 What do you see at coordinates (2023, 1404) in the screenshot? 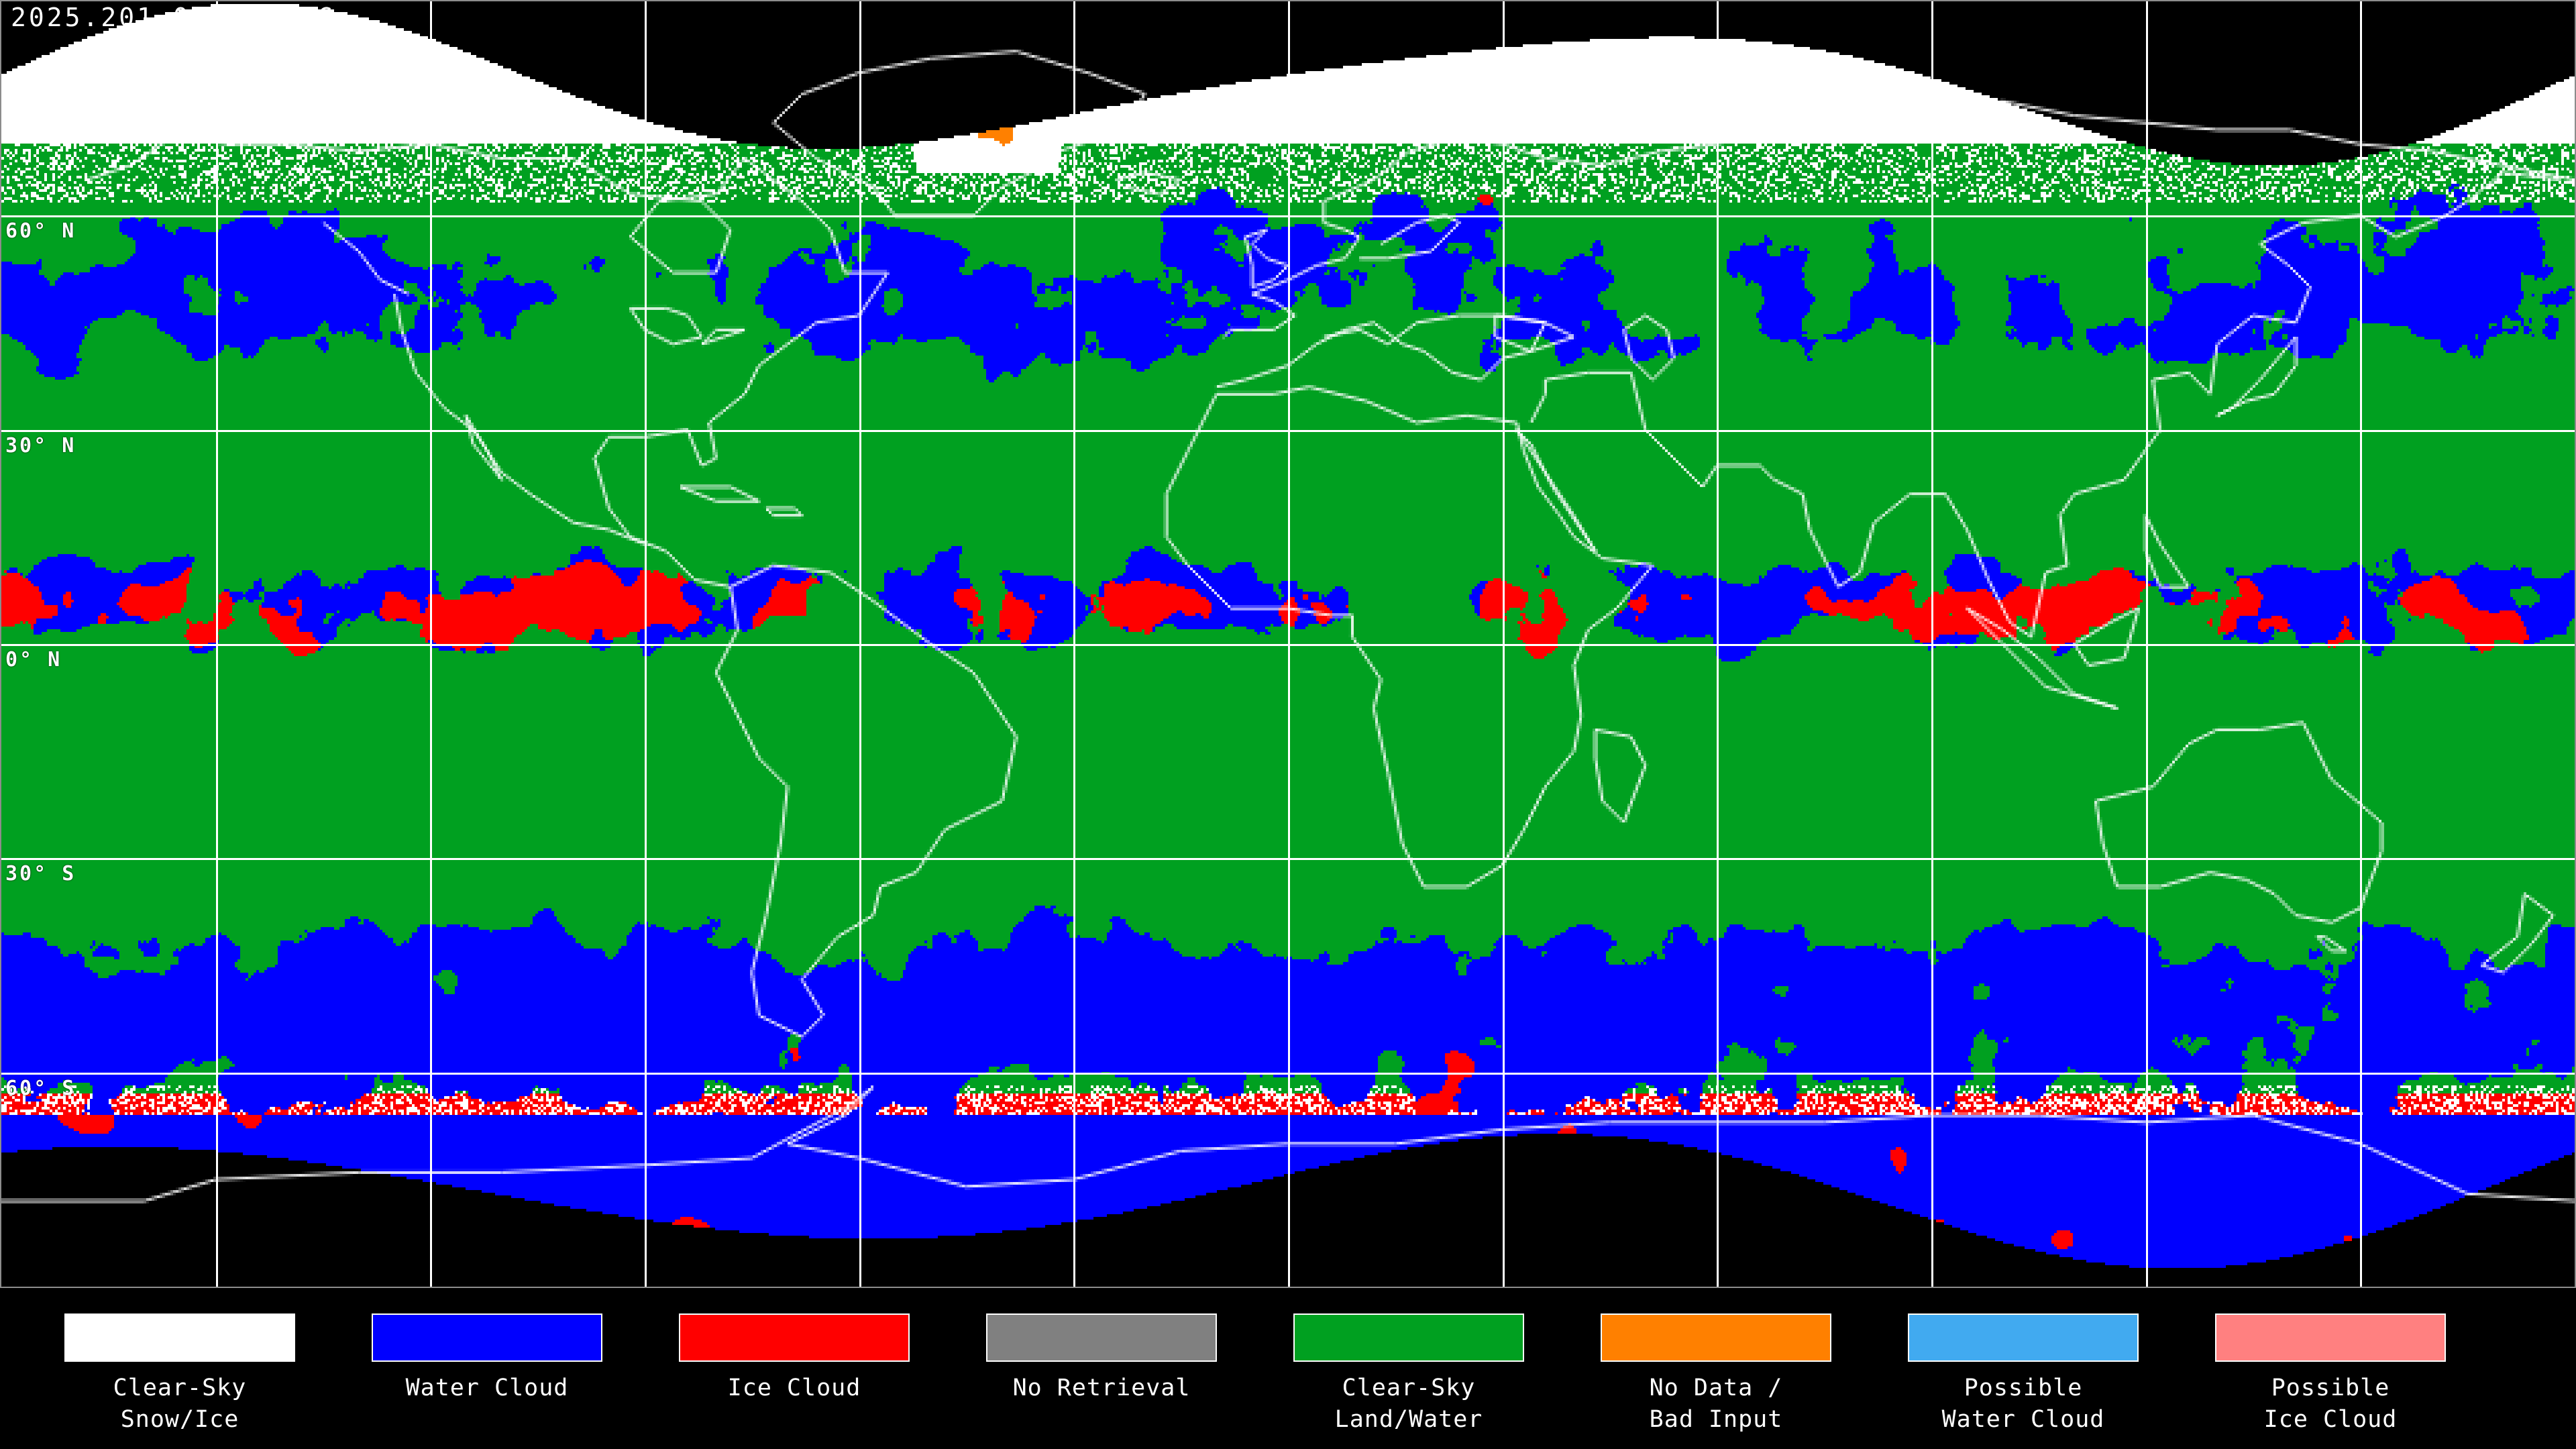
I see `legend-label: Possible Water Cloud` at bounding box center [2023, 1404].